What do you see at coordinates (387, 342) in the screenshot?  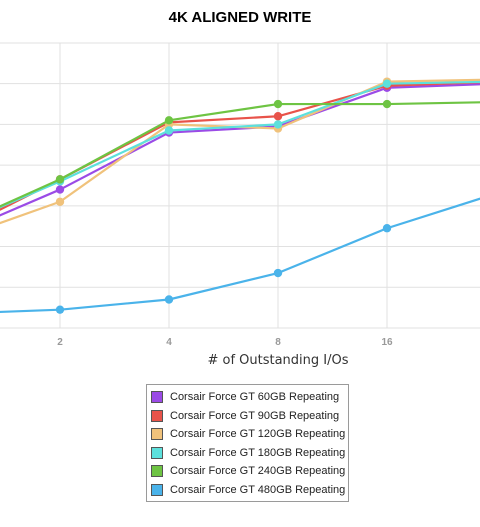 I see `x-tick-label: 16` at bounding box center [387, 342].